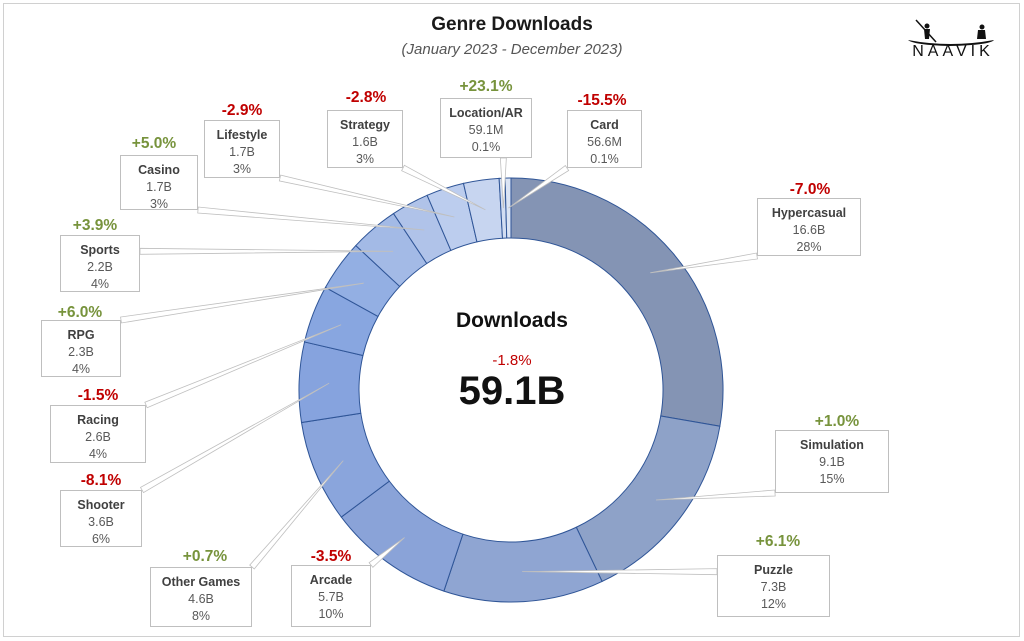 The image size is (1024, 641). What do you see at coordinates (98, 437) in the screenshot?
I see `slice-value: 2.6B` at bounding box center [98, 437].